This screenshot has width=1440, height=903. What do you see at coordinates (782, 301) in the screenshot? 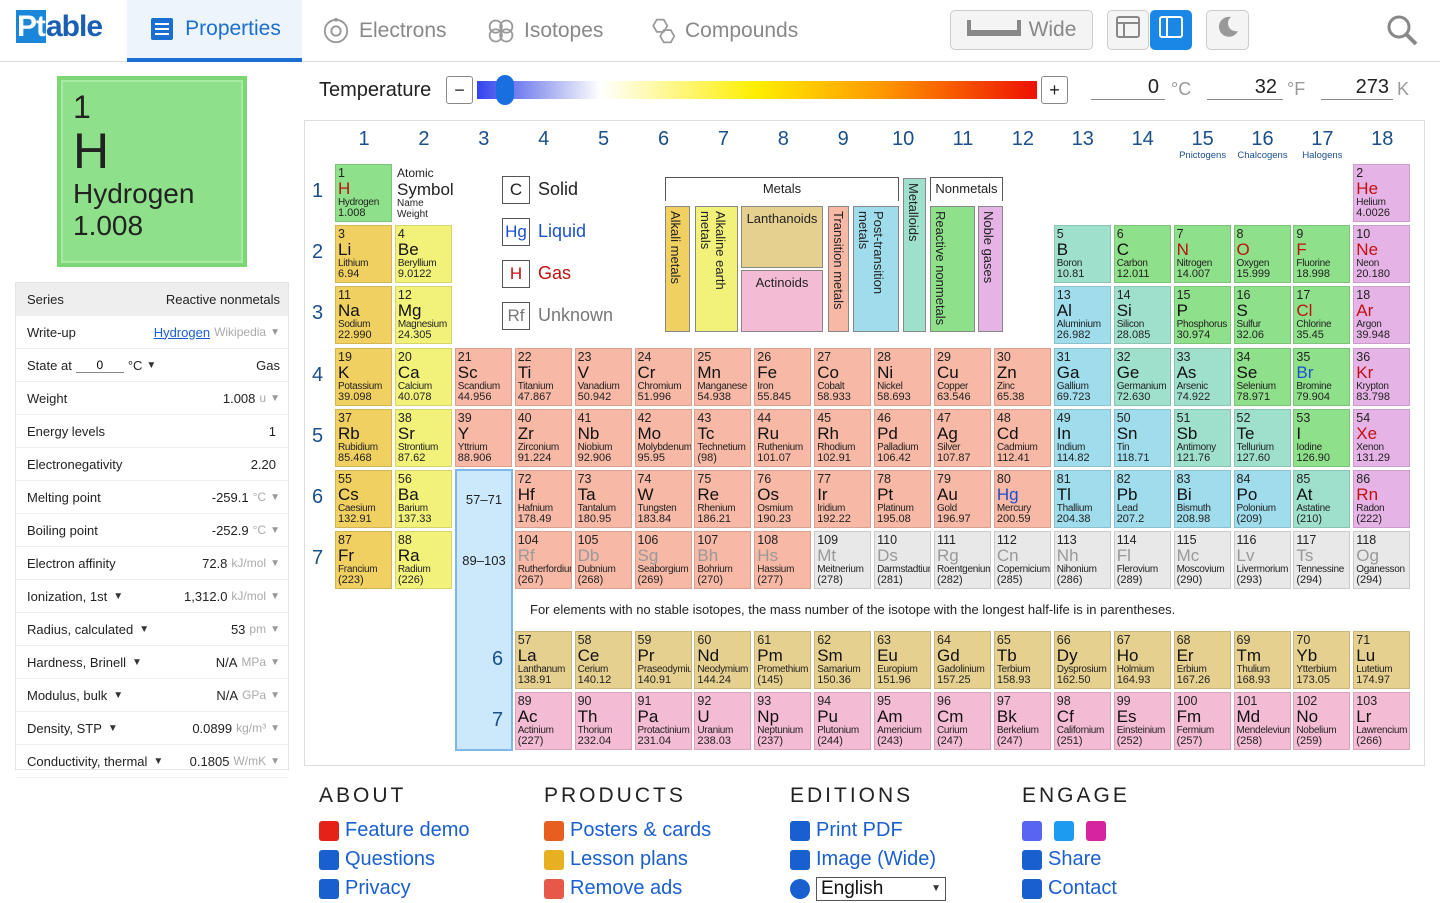
I see `legend-actinoids: Actinoids` at bounding box center [782, 301].